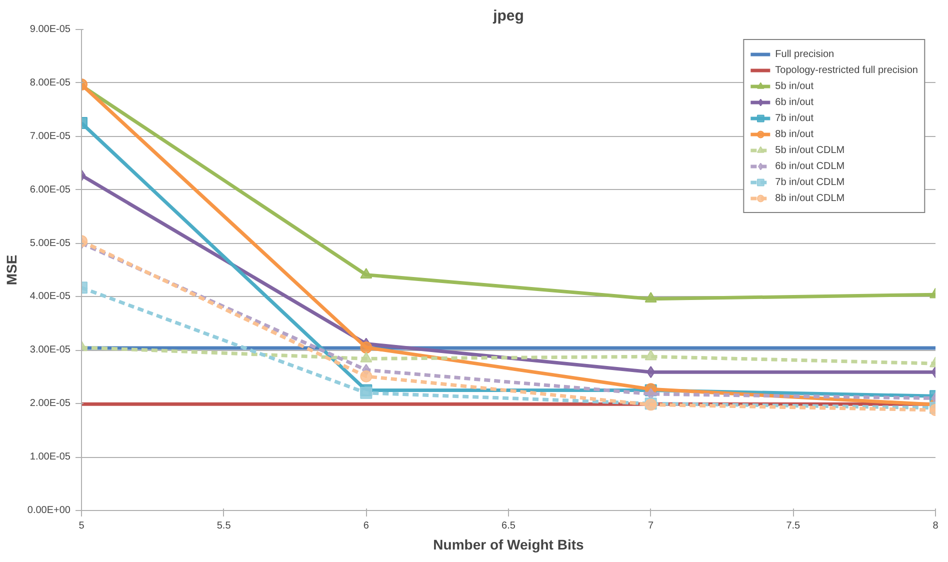 The height and width of the screenshot is (562, 948). Describe the element at coordinates (81, 526) in the screenshot. I see `x-tick-label: 5` at that location.